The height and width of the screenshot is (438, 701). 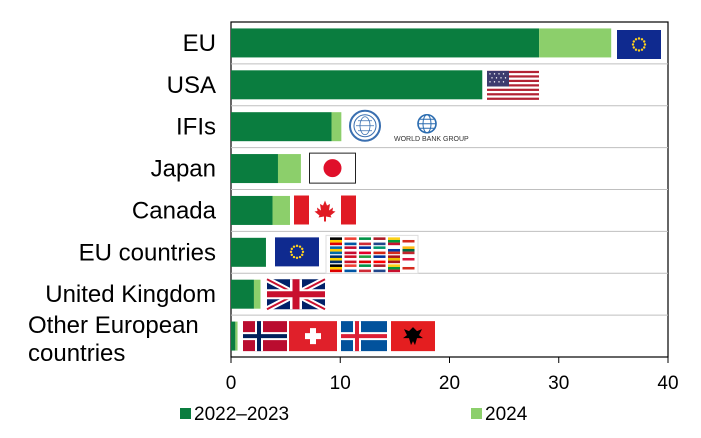 I want to click on us-flag-icon, so click(x=513, y=85).